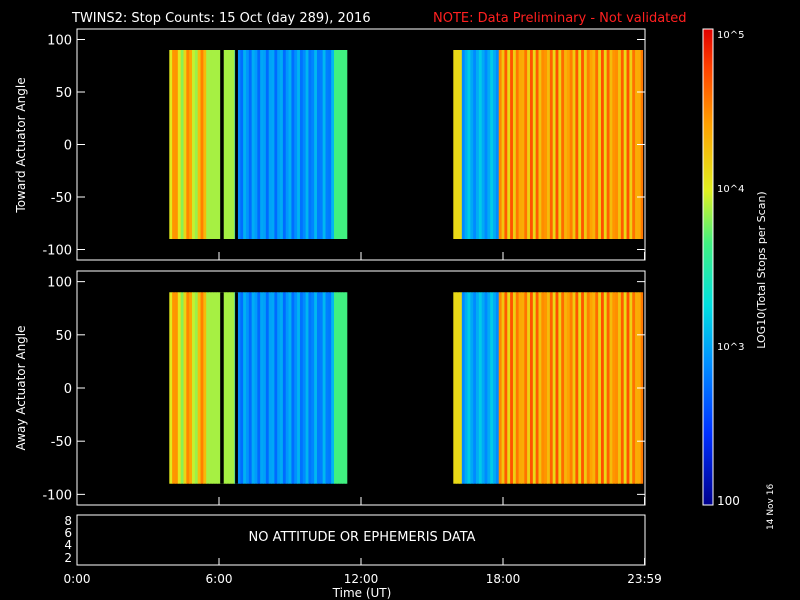 The height and width of the screenshot is (600, 800). Describe the element at coordinates (728, 501) in the screenshot. I see `colorbar-tick-100: 100` at that location.